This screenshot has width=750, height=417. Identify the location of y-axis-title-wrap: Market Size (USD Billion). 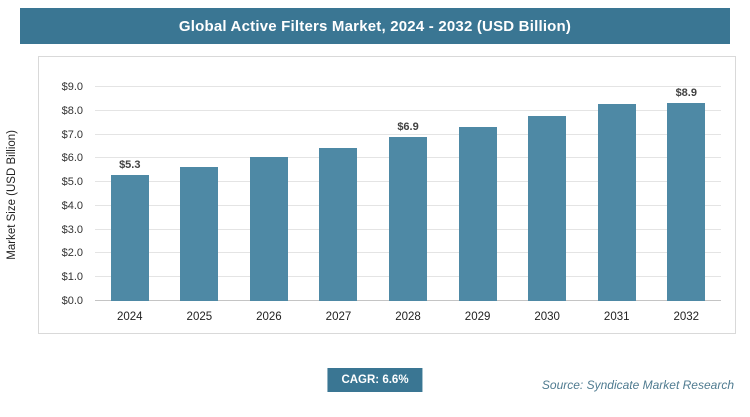
(12, 195).